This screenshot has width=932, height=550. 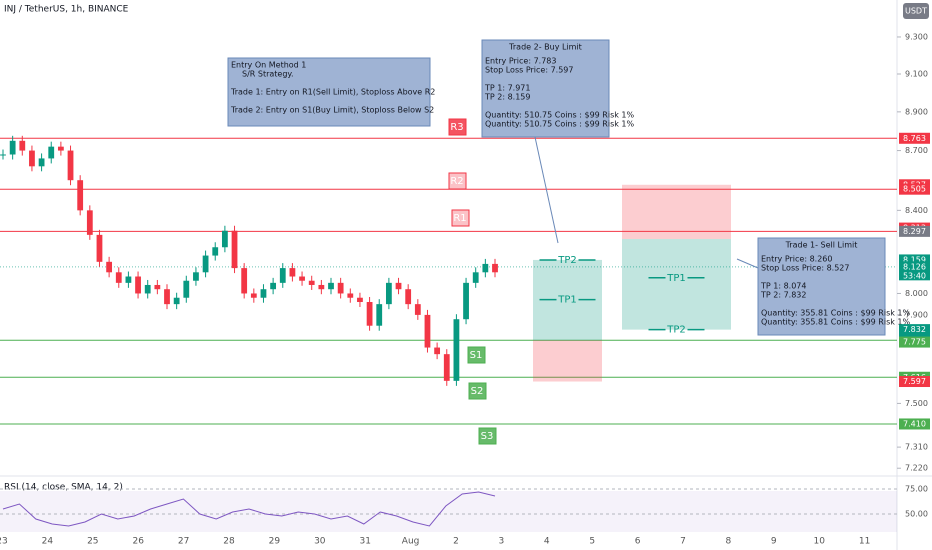 I want to click on price-label: 7.832, so click(x=914, y=329).